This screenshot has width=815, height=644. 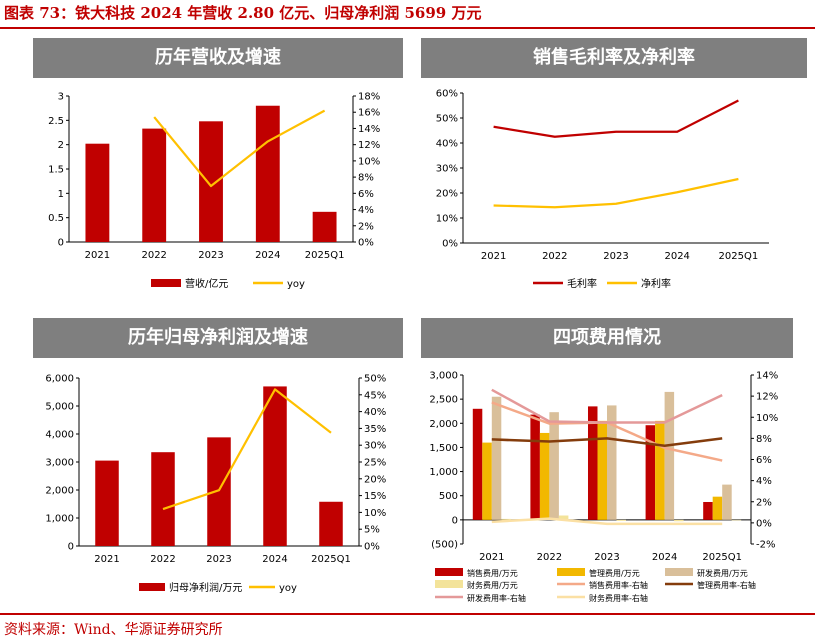 What do you see at coordinates (618, 585) in the screenshot?
I see `legend-label: 销售费用率-右轴` at bounding box center [618, 585].